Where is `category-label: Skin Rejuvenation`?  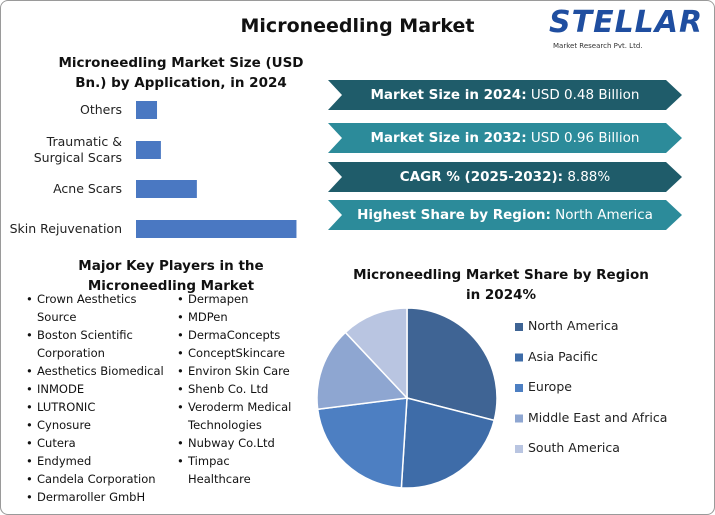 category-label: Skin Rejuvenation is located at coordinates (65, 228).